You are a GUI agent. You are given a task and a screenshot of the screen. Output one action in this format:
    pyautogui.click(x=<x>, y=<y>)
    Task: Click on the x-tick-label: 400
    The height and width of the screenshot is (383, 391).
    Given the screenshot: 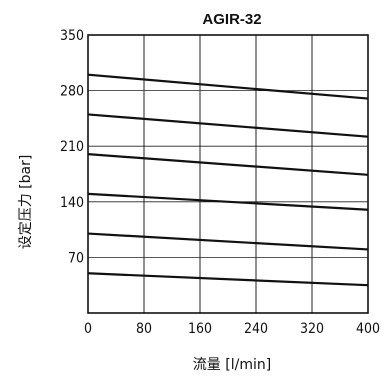 What is the action you would take?
    pyautogui.click(x=368, y=329)
    